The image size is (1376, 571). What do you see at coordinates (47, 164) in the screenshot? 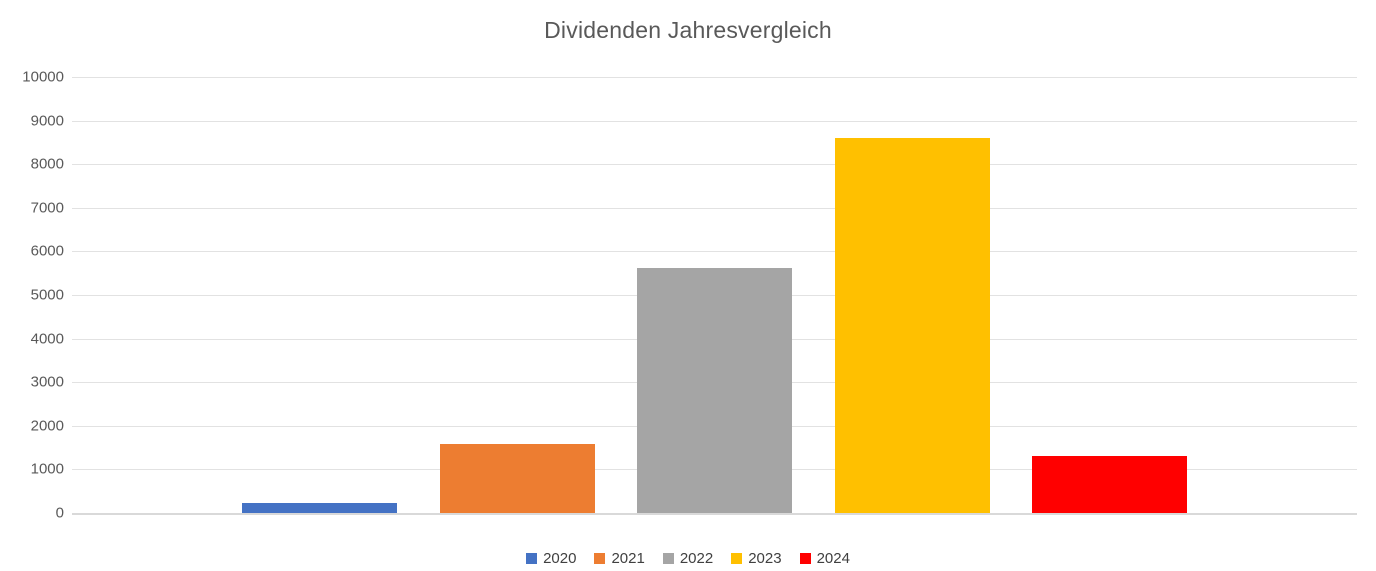
I see `y-tick-label: 8000` at bounding box center [47, 164].